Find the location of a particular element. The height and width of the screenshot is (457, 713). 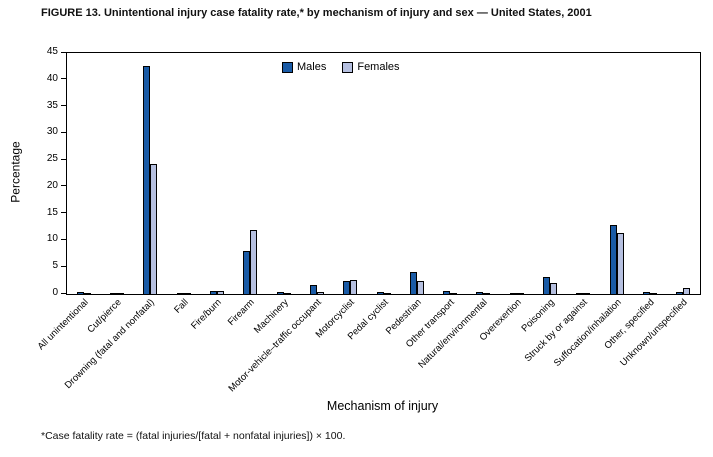

y-tick-label: 5 is located at coordinates (55, 266).